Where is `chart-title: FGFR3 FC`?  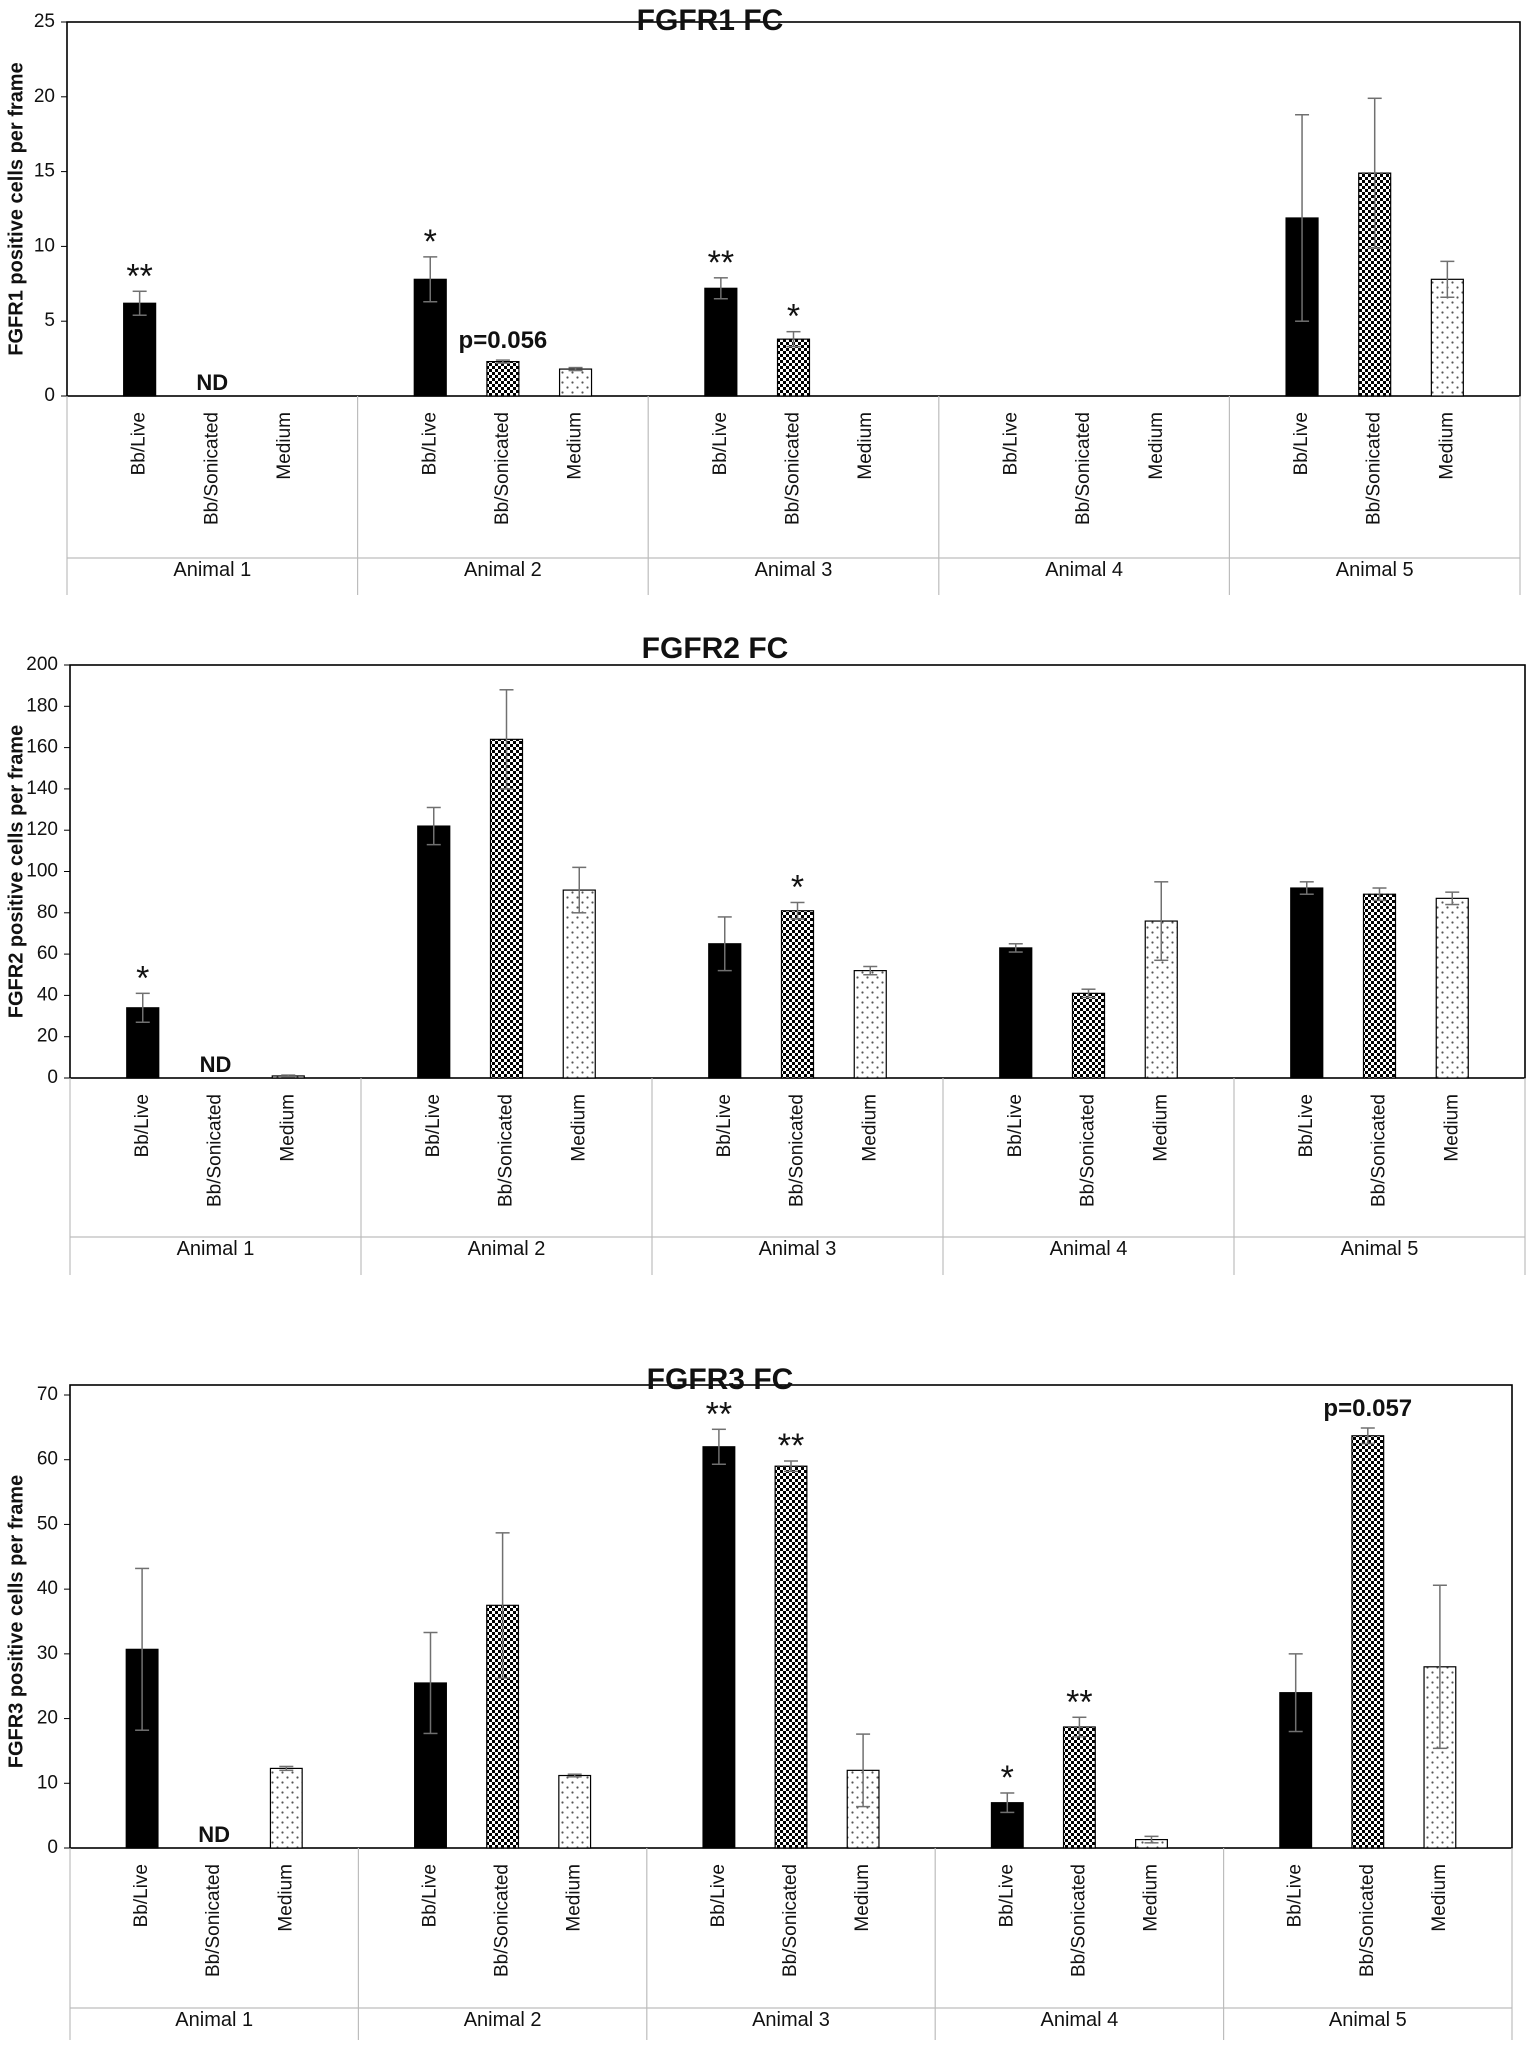
chart-title: FGFR3 FC is located at coordinates (720, 1379).